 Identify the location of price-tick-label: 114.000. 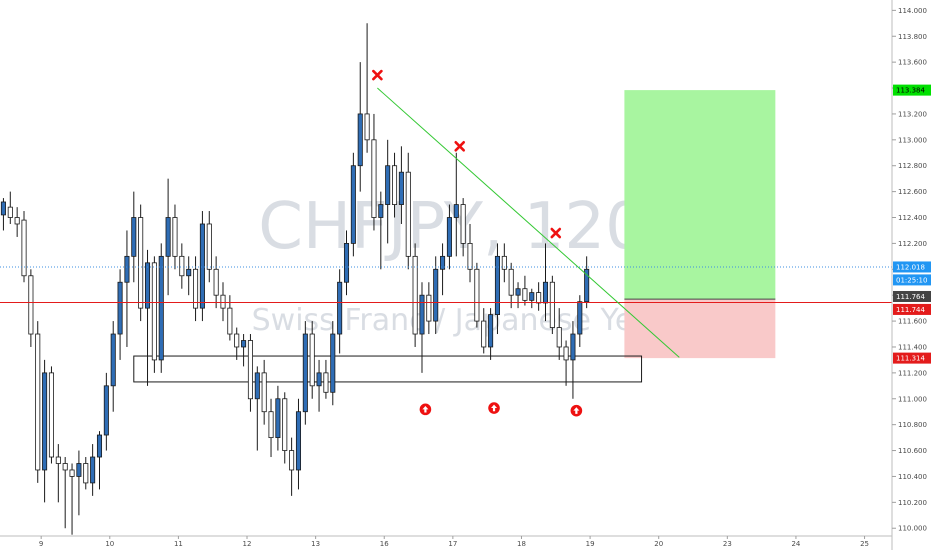
(912, 11).